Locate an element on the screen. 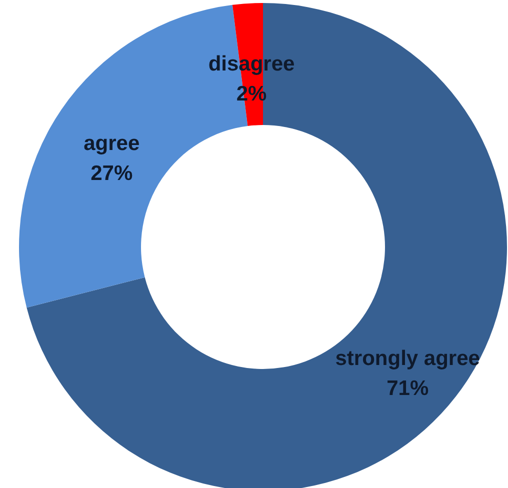 The width and height of the screenshot is (508, 488). slice-label: agree is located at coordinates (112, 144).